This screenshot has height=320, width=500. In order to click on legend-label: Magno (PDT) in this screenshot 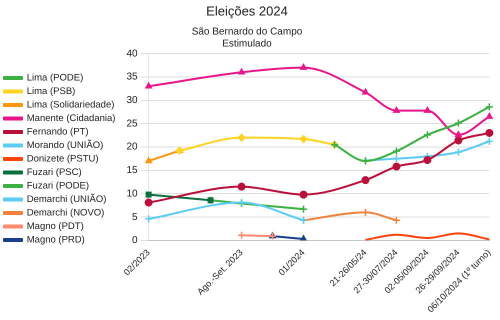, I will do `click(55, 226)`.